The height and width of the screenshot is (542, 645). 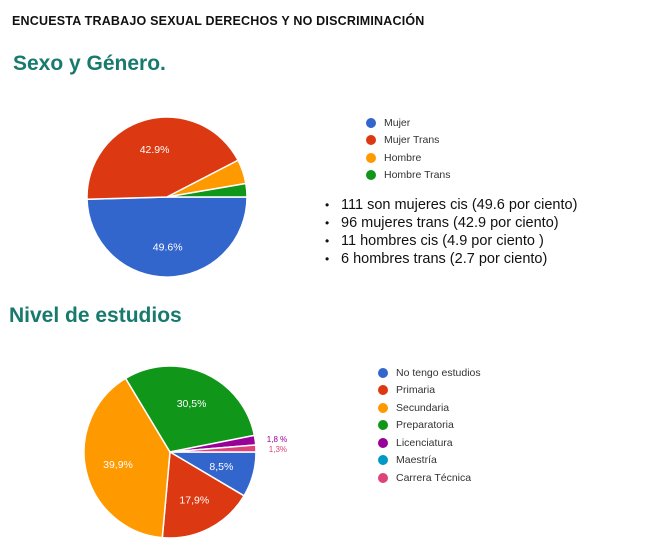 I want to click on summary-text: 111 son mujeres cis (49.6 por ciento), so click(x=459, y=205).